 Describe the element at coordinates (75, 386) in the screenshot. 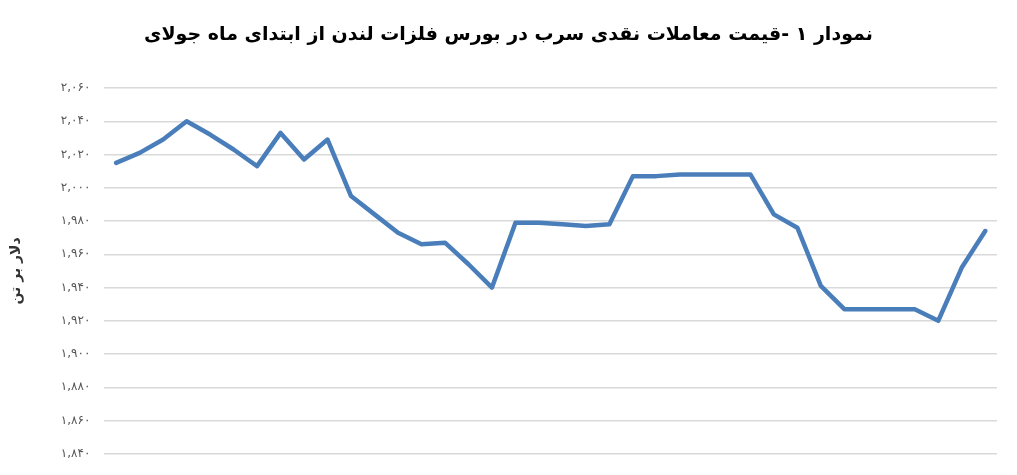

I see `y-tick-label: ۱,۸۸۰` at that location.